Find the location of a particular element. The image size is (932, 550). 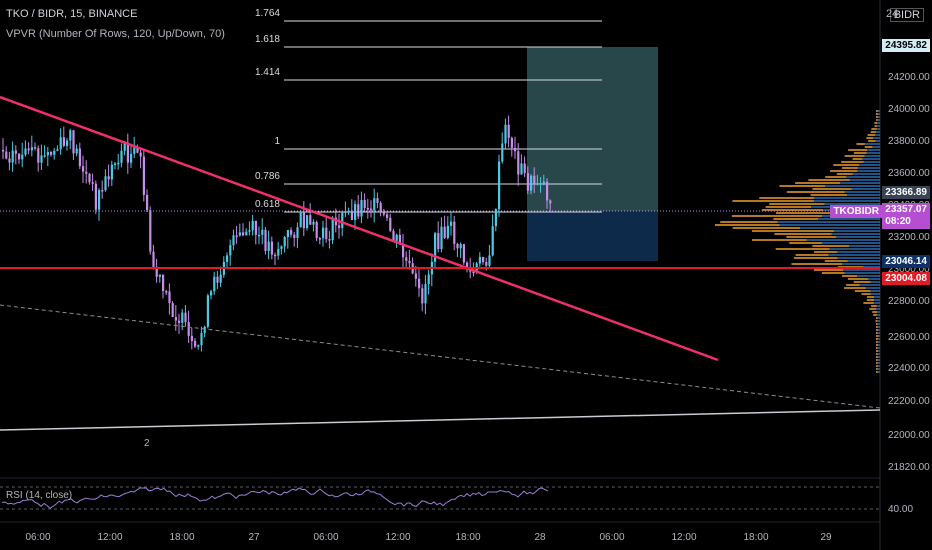

fibonacci-levels: 1.764 1.618 1.414 1 0.786 0.618 is located at coordinates (428, 110).